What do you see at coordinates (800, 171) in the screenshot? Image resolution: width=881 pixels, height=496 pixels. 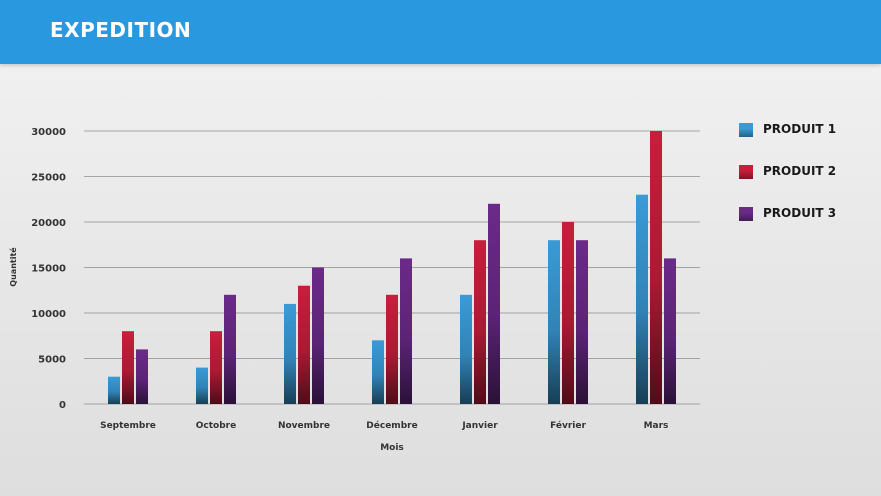 I see `legend-label: PRODUIT 2` at bounding box center [800, 171].